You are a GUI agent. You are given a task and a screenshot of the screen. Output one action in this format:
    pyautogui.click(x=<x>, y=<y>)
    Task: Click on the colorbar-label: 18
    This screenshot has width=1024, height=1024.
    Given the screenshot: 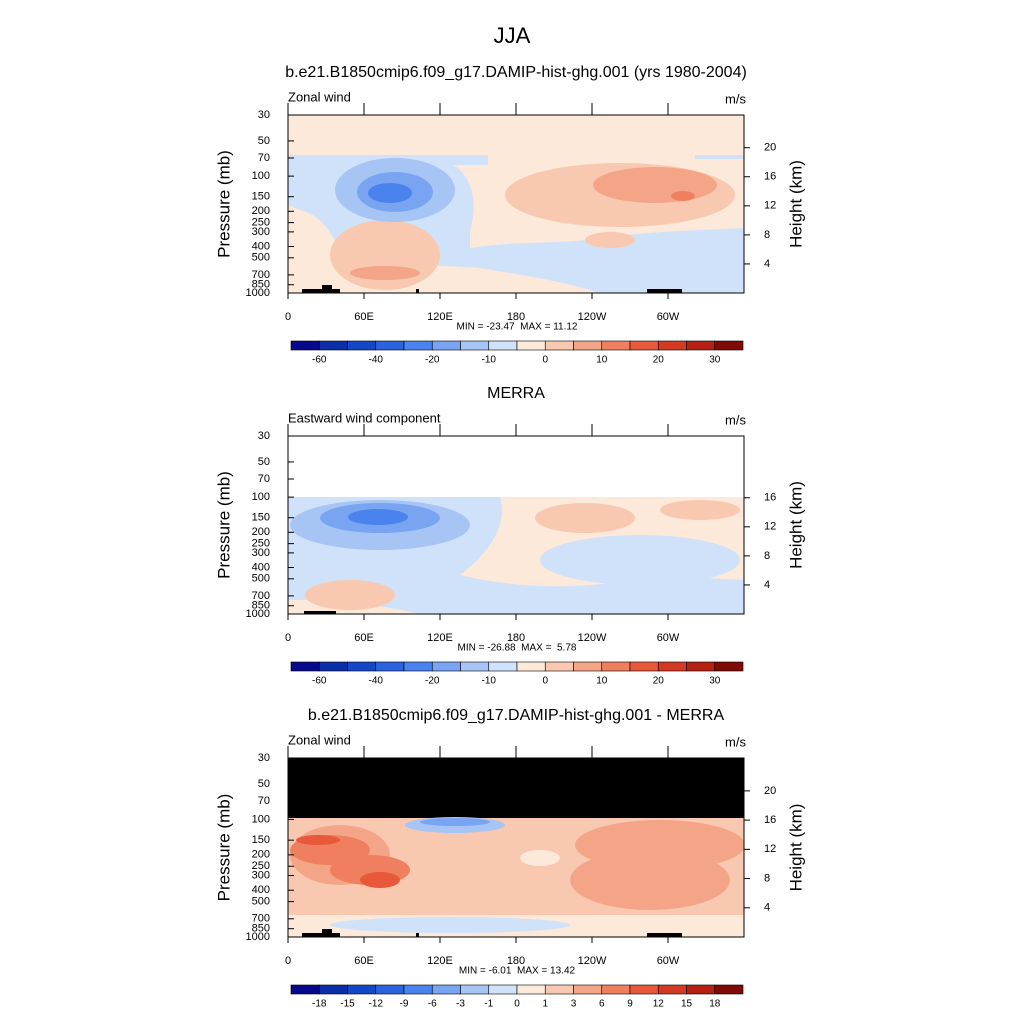 What is the action you would take?
    pyautogui.click(x=715, y=1004)
    